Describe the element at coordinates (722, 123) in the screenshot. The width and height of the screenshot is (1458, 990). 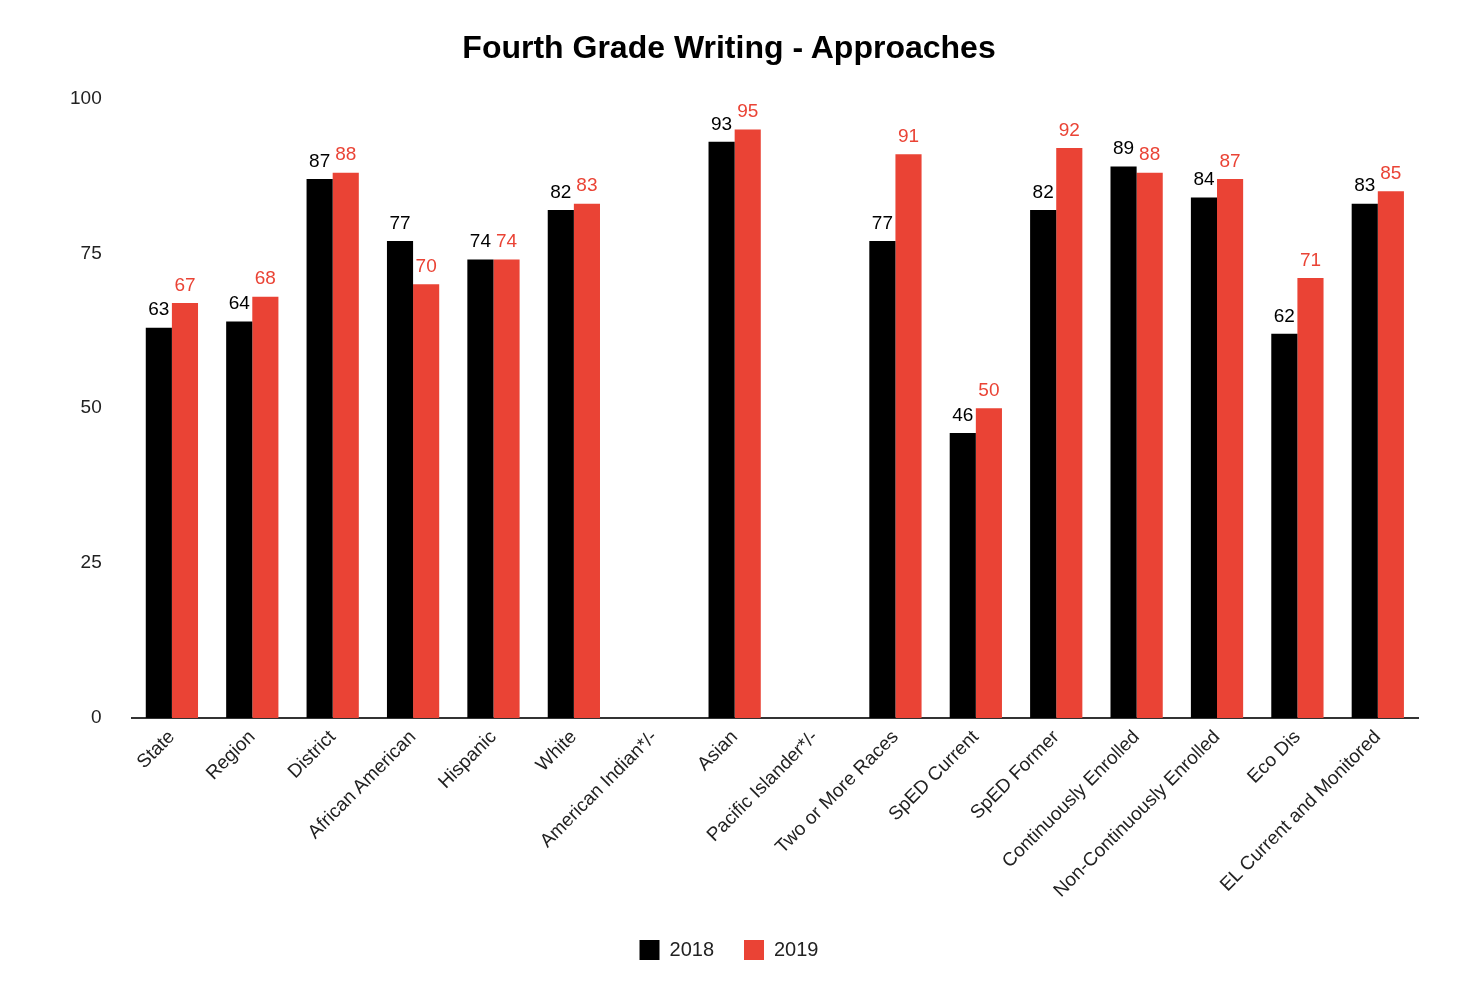
I see `data-label: 93` at that location.